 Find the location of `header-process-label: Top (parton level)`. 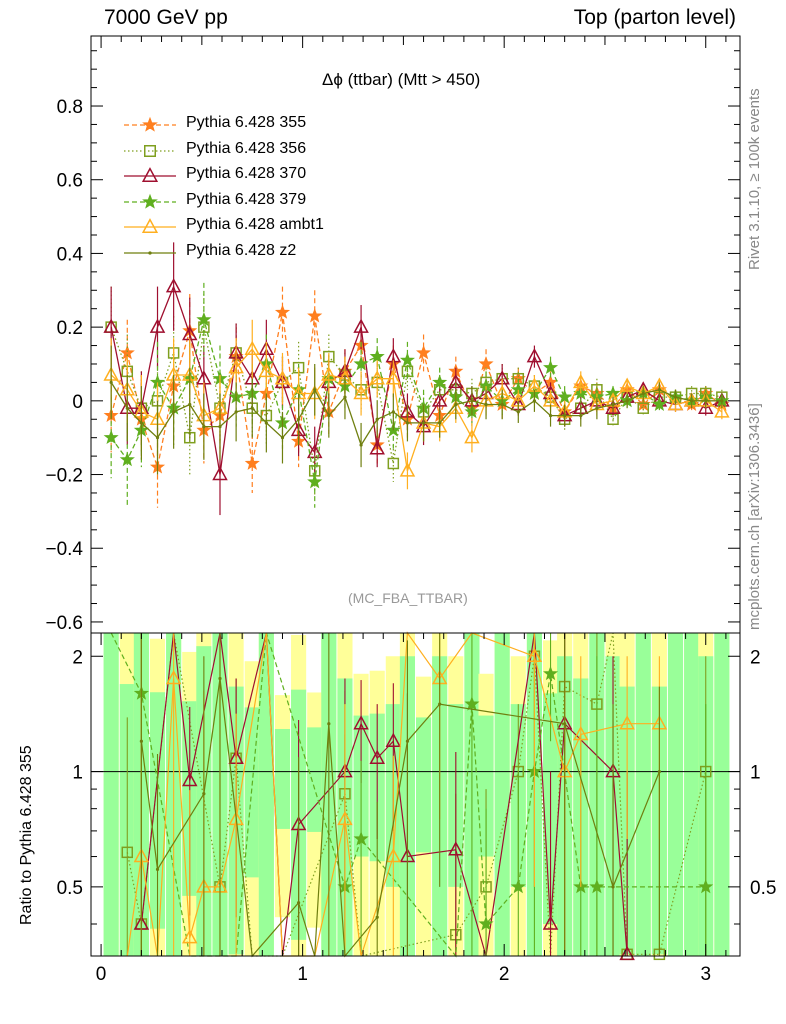

header-process-label: Top (parton level) is located at coordinates (654, 17).